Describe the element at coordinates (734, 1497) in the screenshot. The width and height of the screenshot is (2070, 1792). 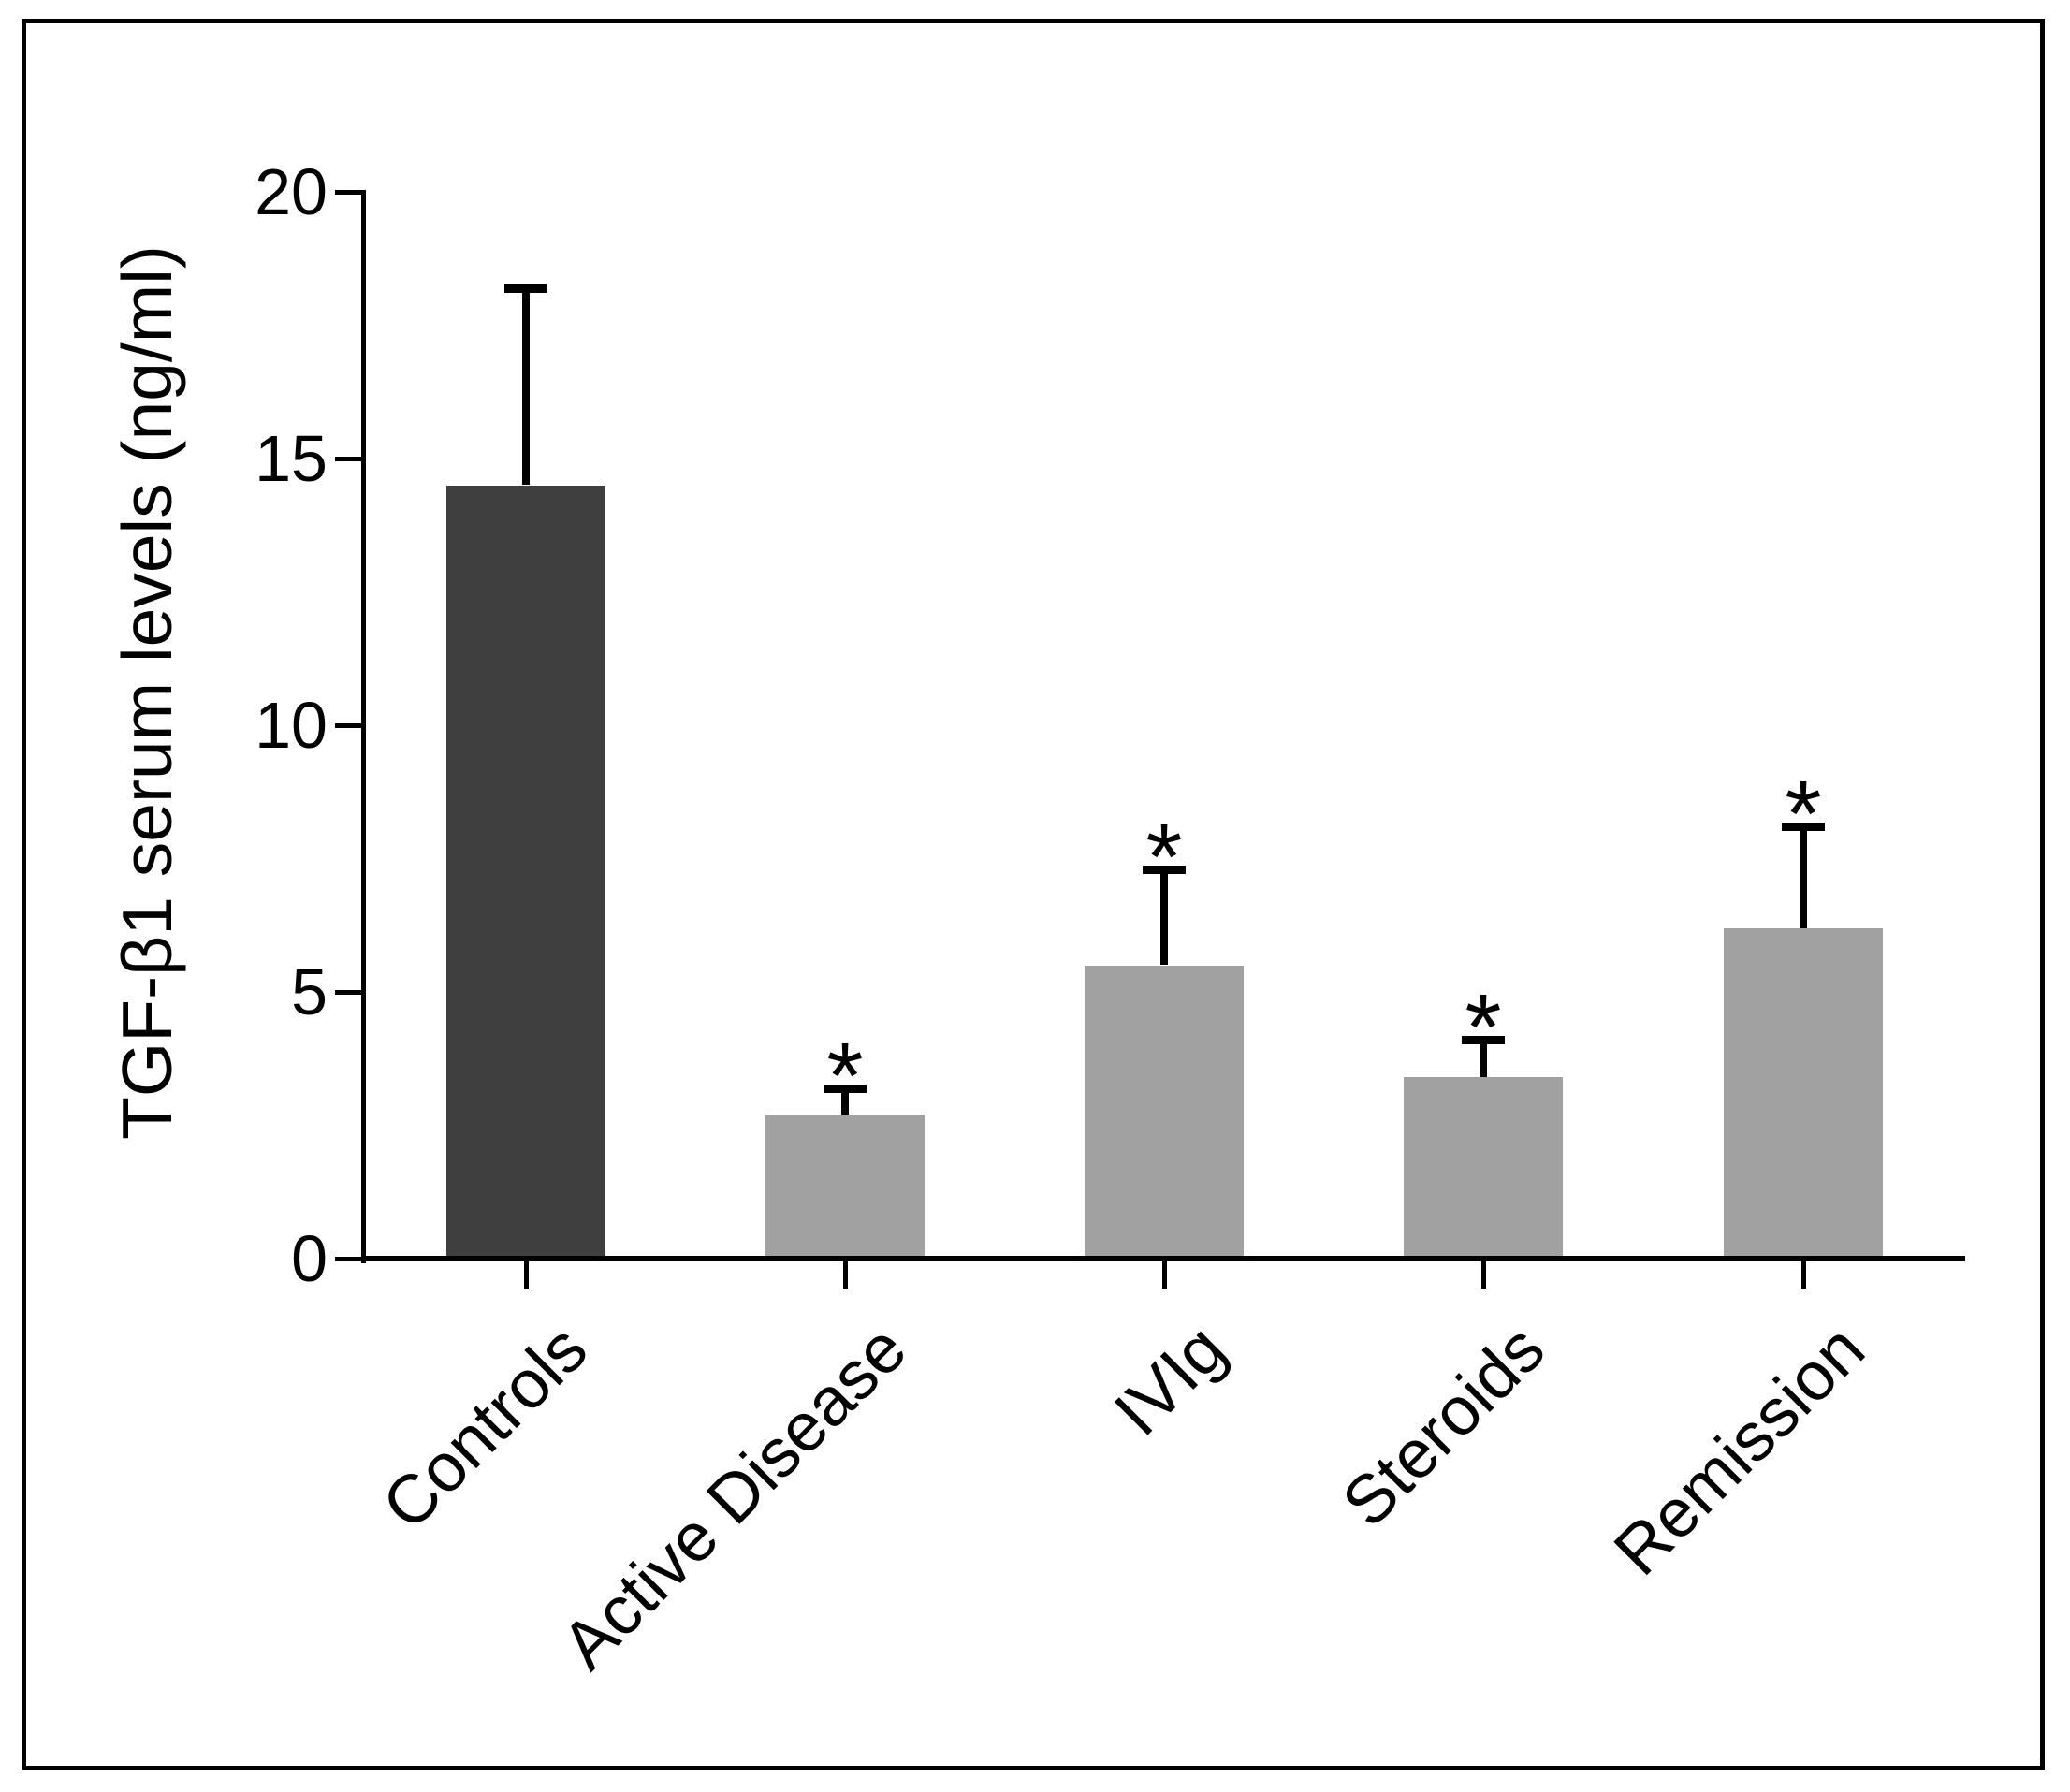
I see `x-tick-label-active-disease: Active Disease` at that location.